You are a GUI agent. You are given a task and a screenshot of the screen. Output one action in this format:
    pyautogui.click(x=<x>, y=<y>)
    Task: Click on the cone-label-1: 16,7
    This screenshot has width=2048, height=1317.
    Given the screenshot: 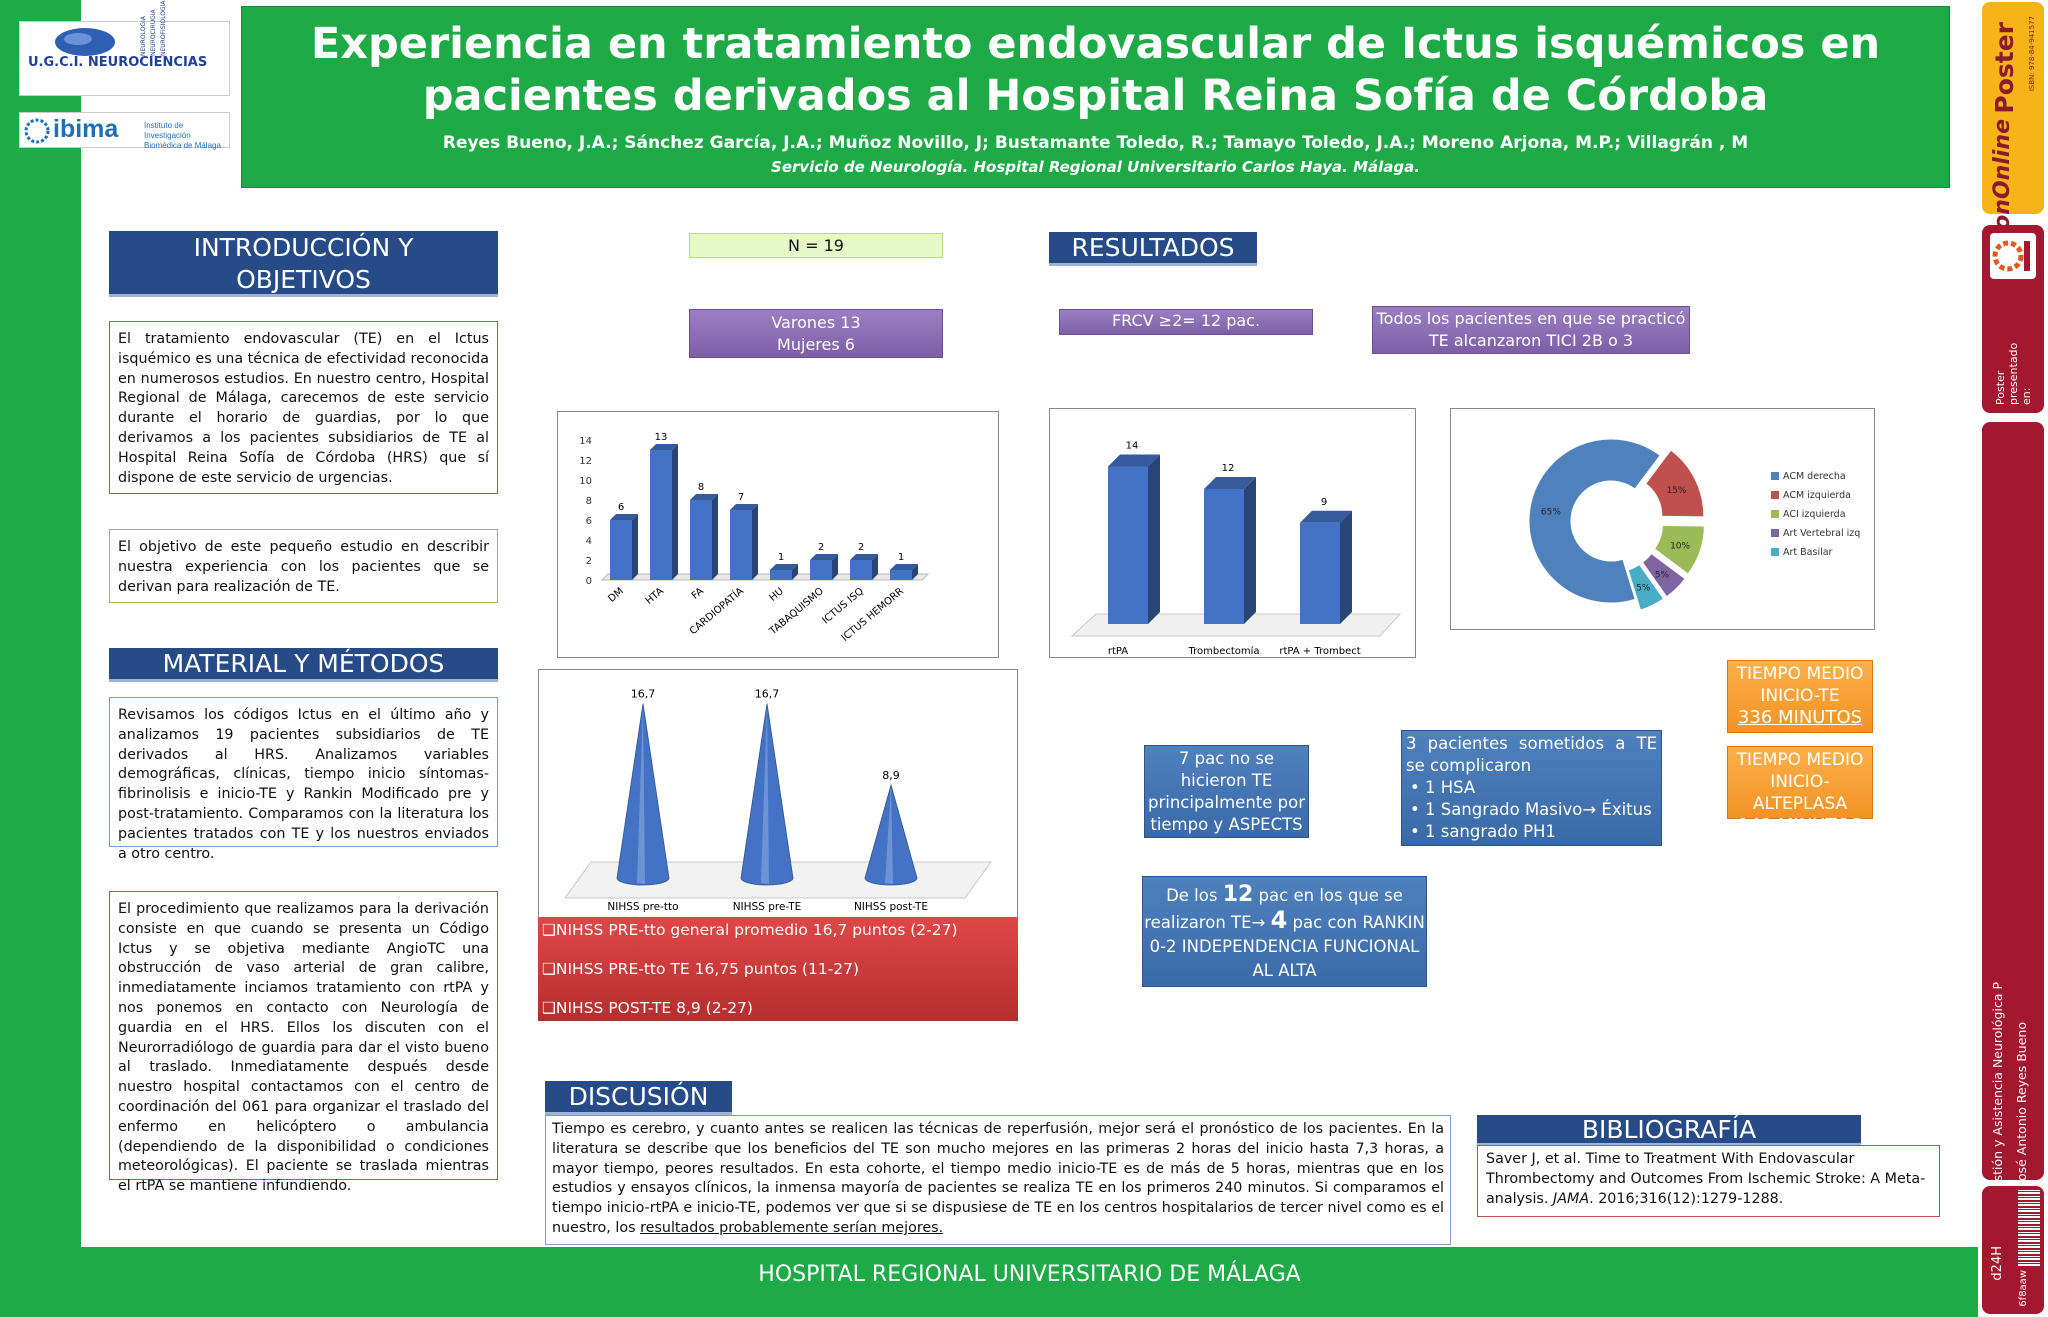 What is the action you would take?
    pyautogui.click(x=767, y=694)
    